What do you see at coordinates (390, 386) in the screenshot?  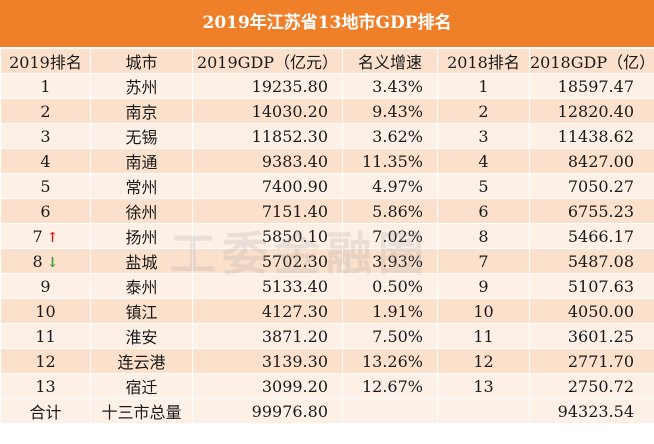 I see `growth-cell: 12.67%` at bounding box center [390, 386].